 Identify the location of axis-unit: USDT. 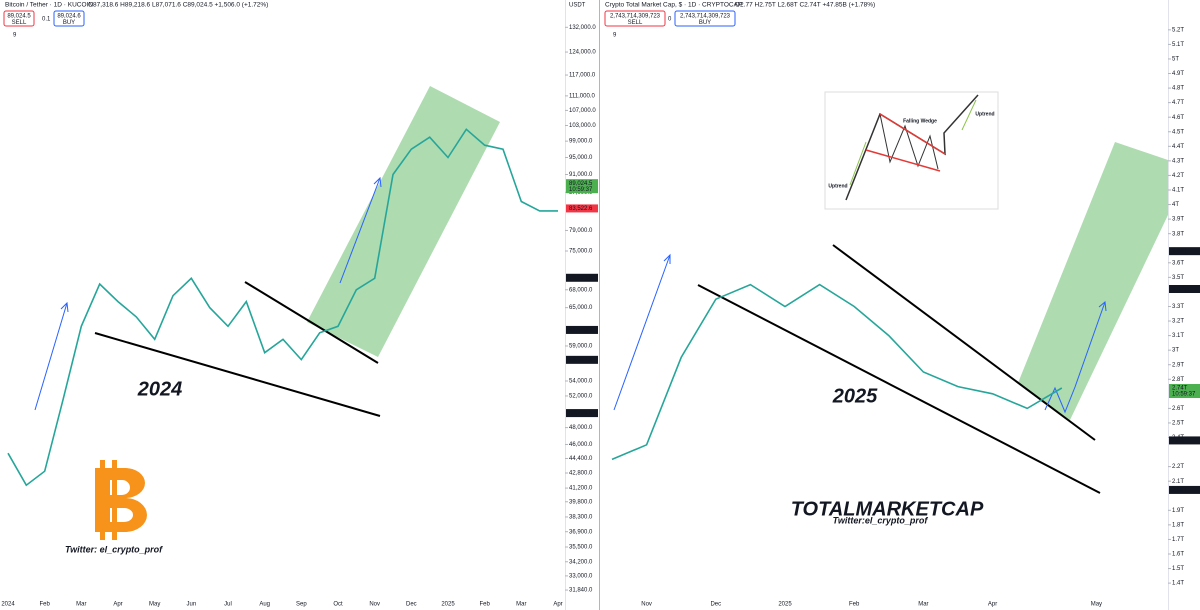
(577, 6).